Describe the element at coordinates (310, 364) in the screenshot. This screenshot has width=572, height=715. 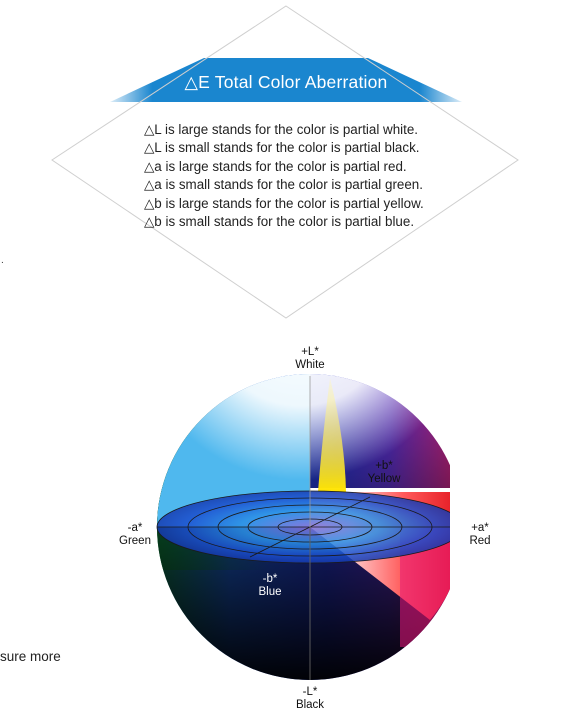
I see `axis-name: White` at that location.